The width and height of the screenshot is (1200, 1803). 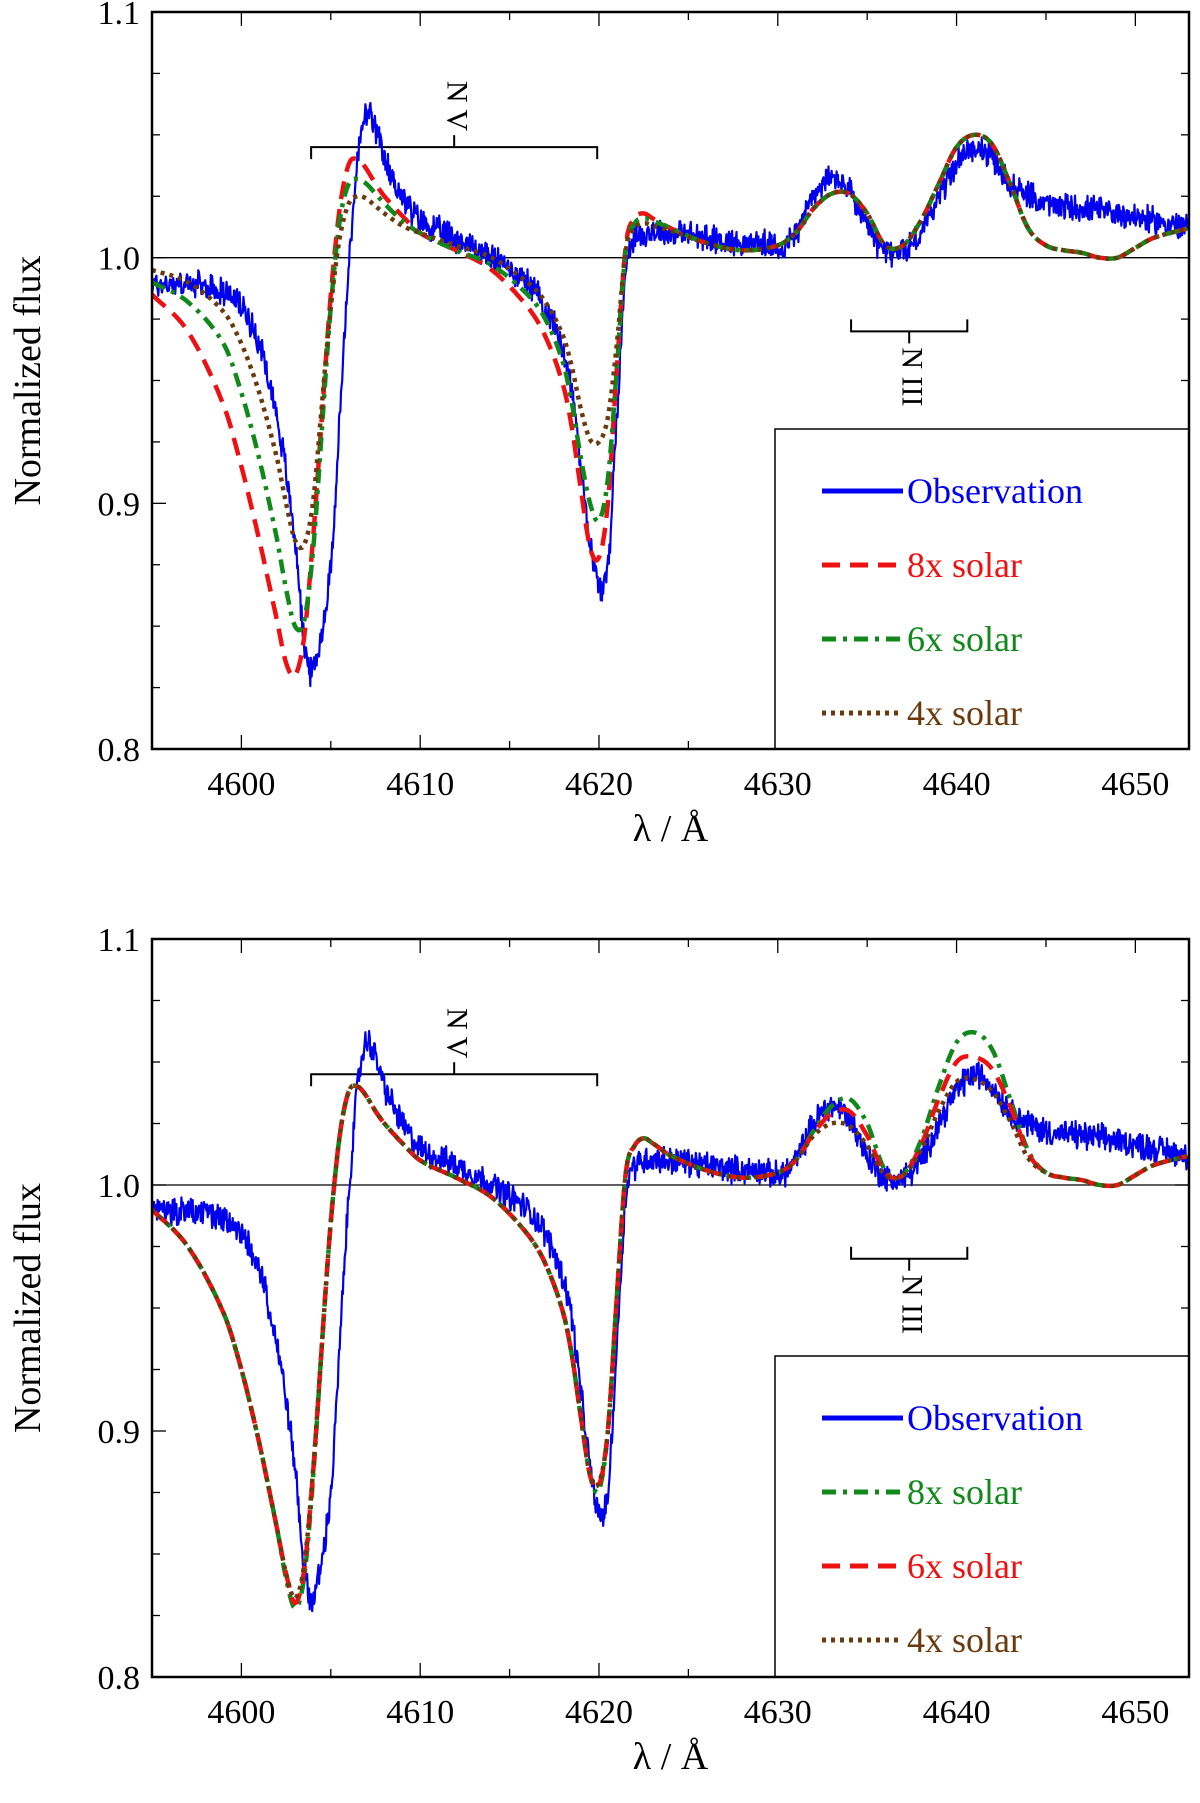 What do you see at coordinates (982, 589) in the screenshot?
I see `legend-box` at bounding box center [982, 589].